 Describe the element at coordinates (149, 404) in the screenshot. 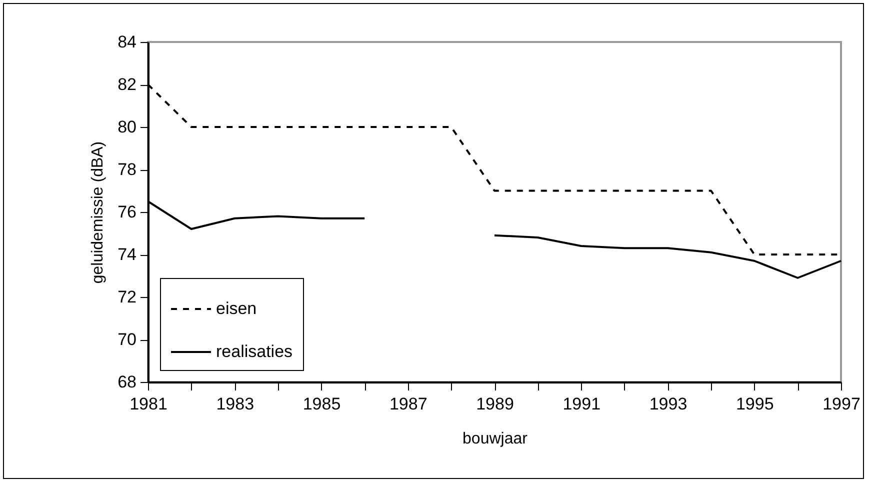

I see `x-tick-label: 1981` at that location.